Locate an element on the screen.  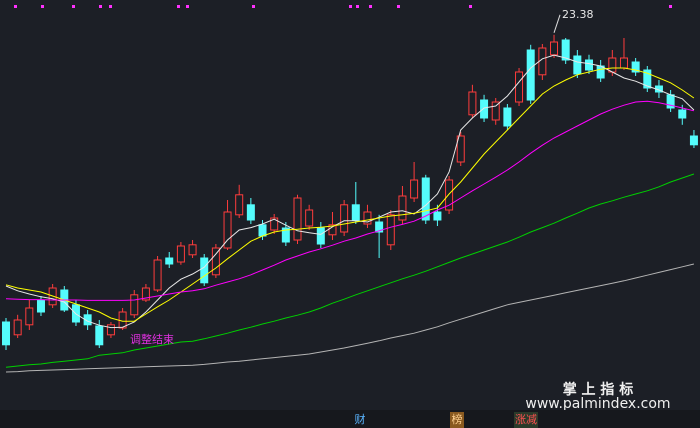
footer-tab: 涨减 is located at coordinates (526, 419).